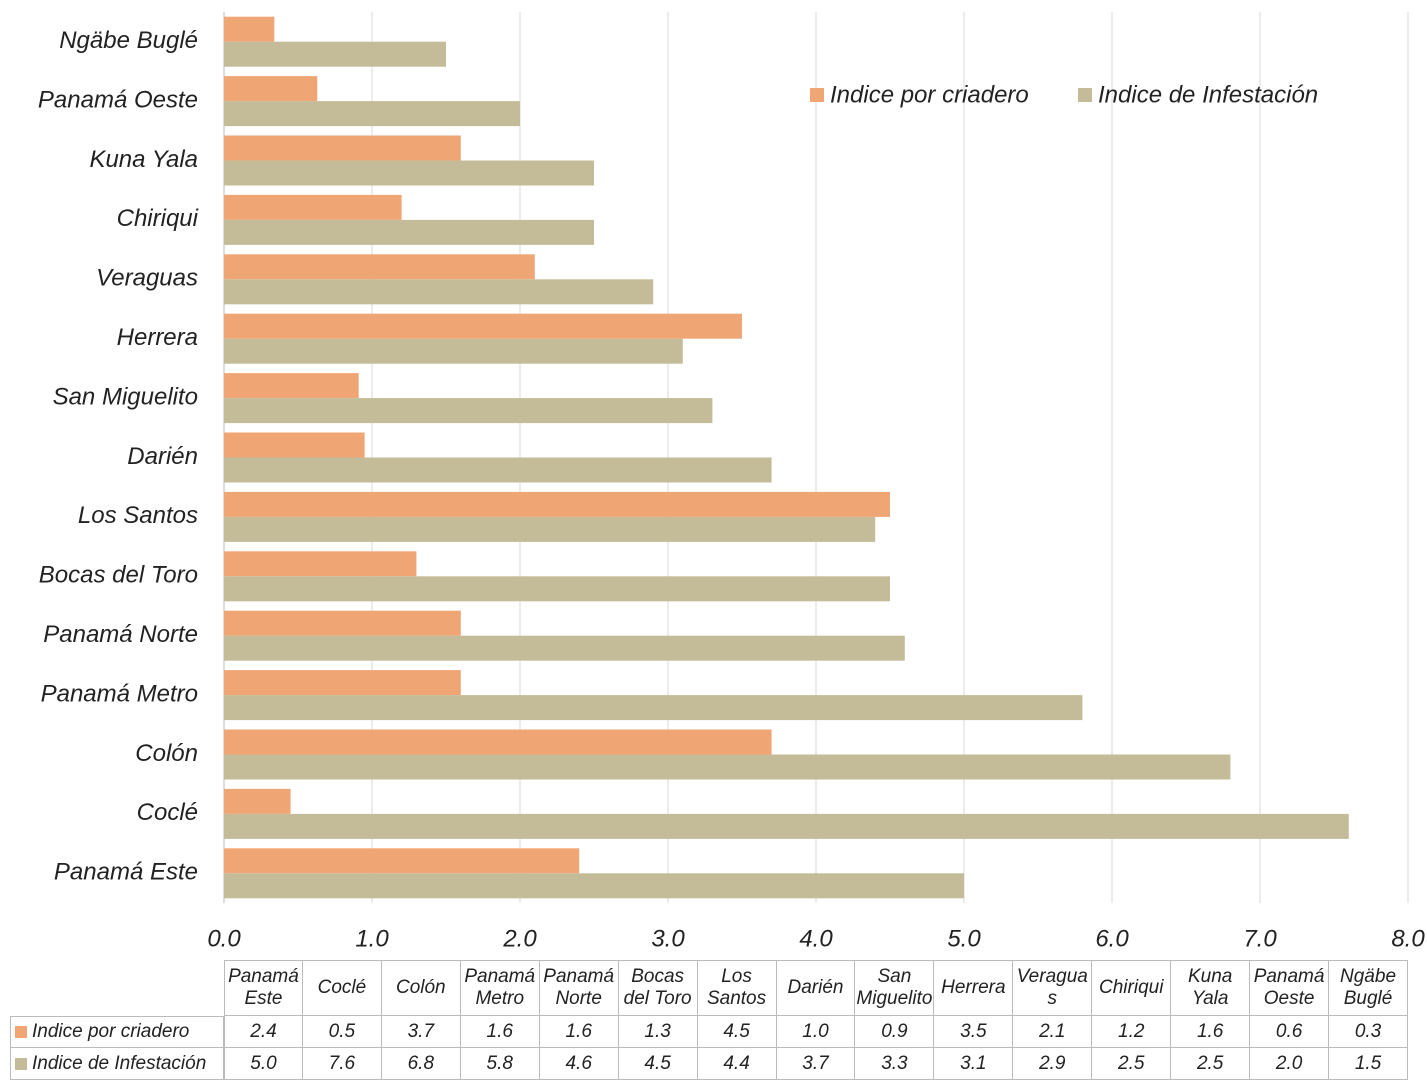  Describe the element at coordinates (964, 938) in the screenshot. I see `x-tick-label: 5.0` at that location.